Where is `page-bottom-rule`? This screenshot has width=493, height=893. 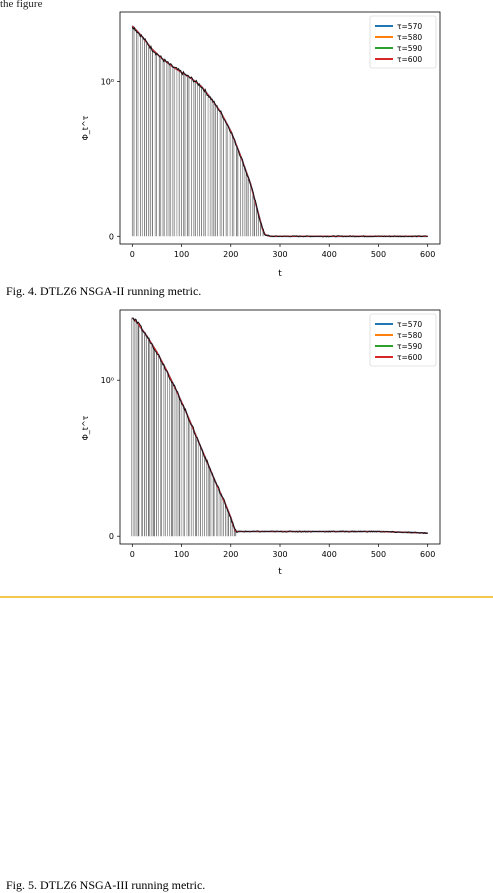
page-bottom-rule is located at coordinates (246, 597).